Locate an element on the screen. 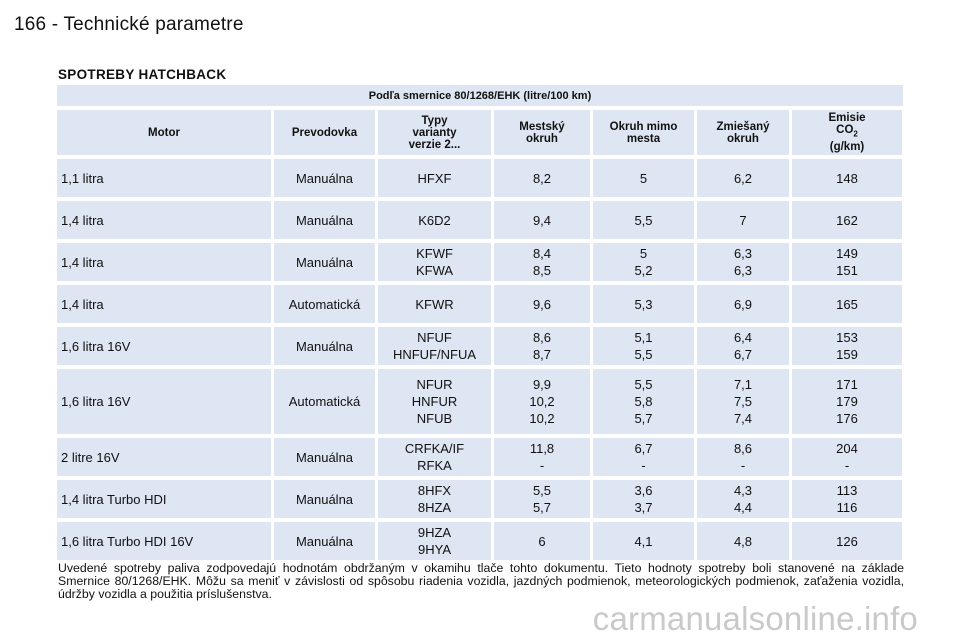 This screenshot has width=960, height=640. cell-line: NFUF is located at coordinates (434, 337).